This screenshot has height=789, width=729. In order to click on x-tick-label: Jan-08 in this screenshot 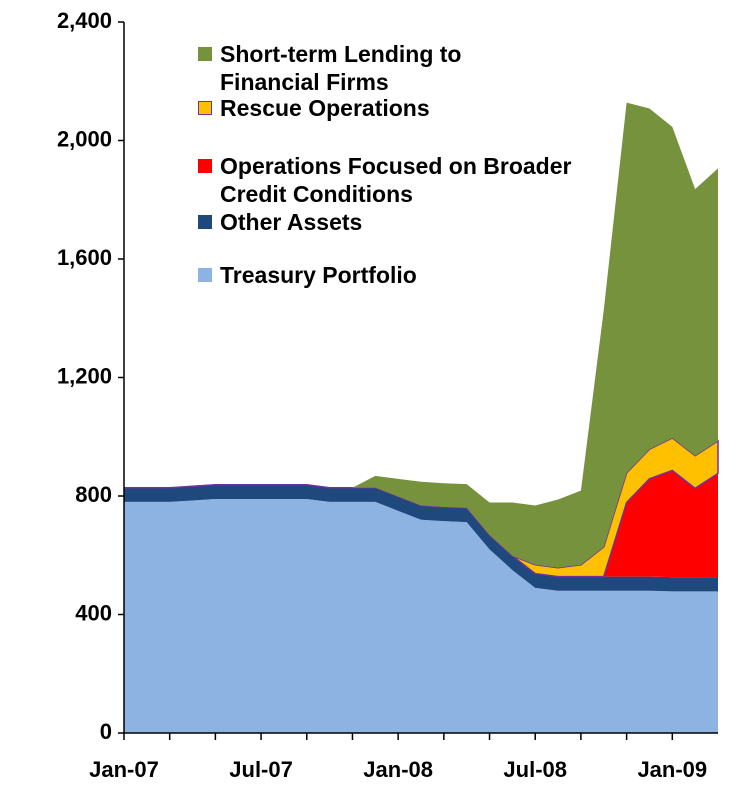, I will do `click(398, 769)`.